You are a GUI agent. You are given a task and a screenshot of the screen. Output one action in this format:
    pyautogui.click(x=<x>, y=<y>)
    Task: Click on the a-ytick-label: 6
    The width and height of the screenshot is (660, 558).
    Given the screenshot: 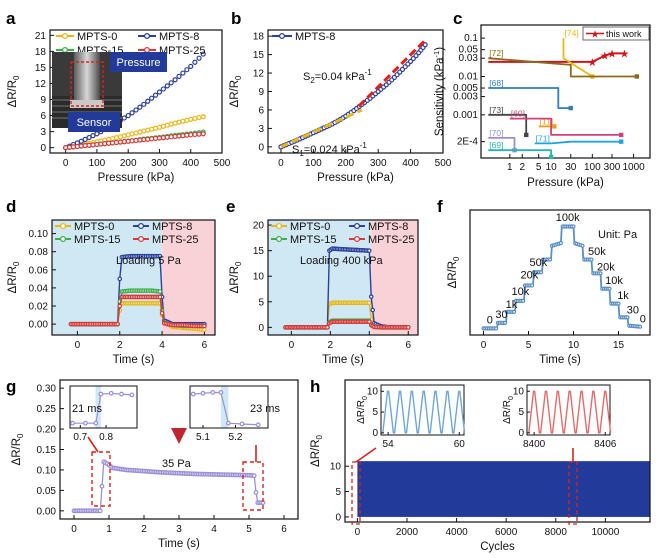 What is the action you would take?
    pyautogui.click(x=43, y=116)
    